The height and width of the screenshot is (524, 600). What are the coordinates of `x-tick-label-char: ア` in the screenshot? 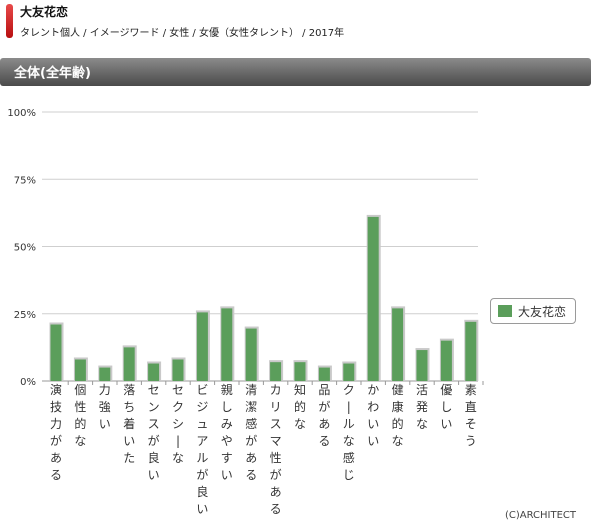 It's located at (202, 441).